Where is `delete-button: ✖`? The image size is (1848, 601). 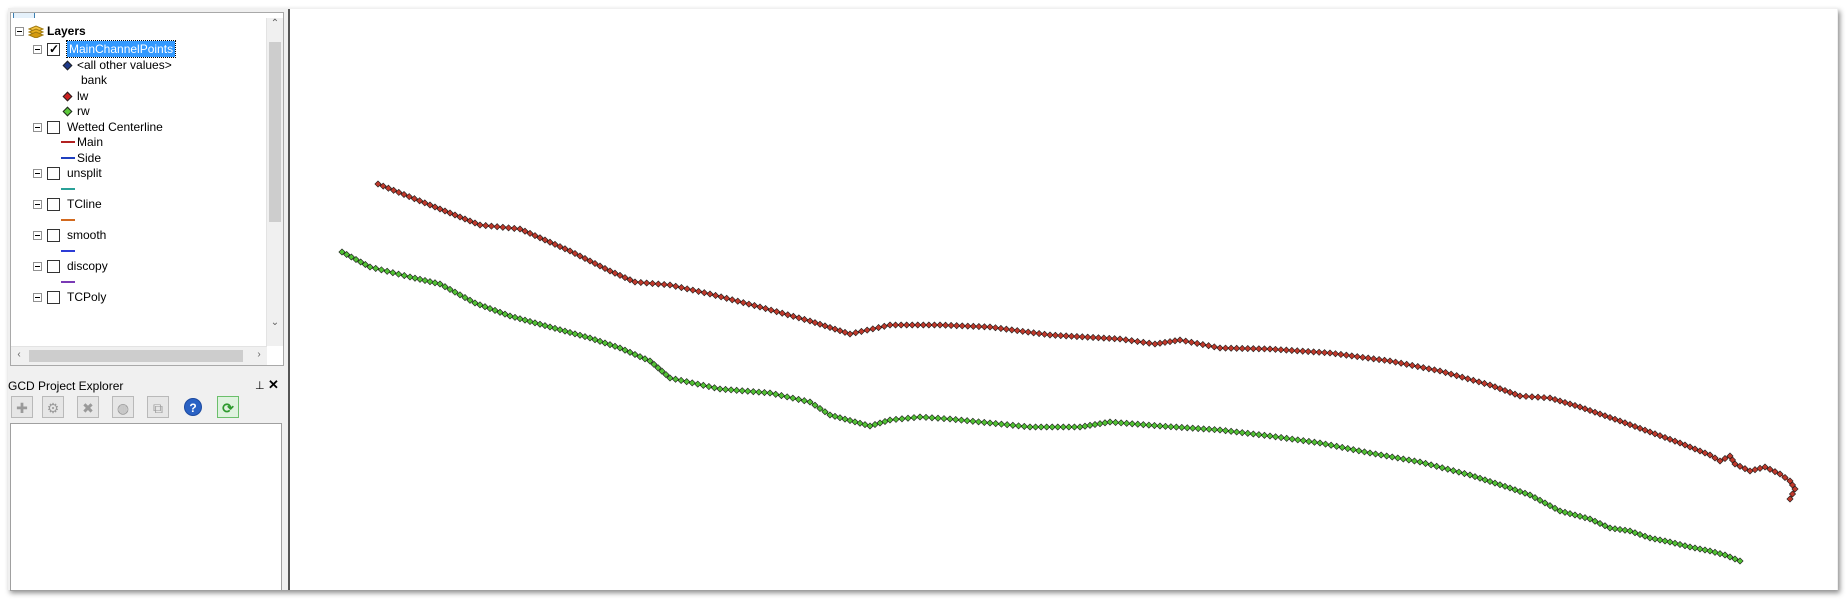 delete-button: ✖ is located at coordinates (88, 407).